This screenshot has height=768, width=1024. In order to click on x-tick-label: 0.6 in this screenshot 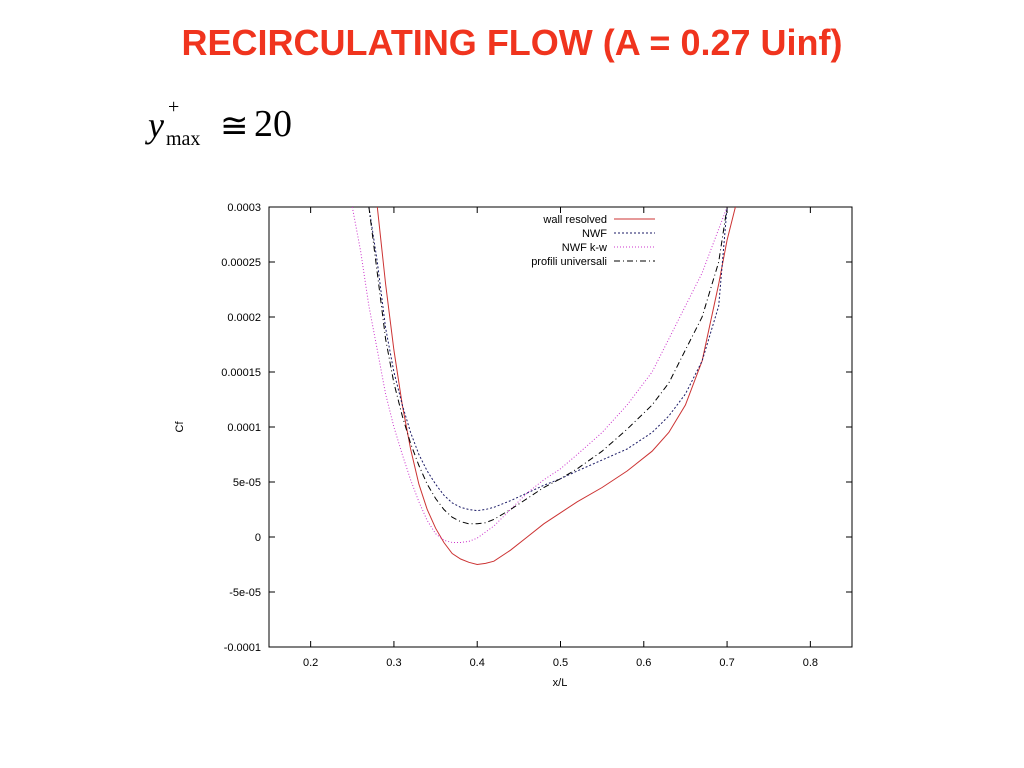, I will do `click(643, 663)`.